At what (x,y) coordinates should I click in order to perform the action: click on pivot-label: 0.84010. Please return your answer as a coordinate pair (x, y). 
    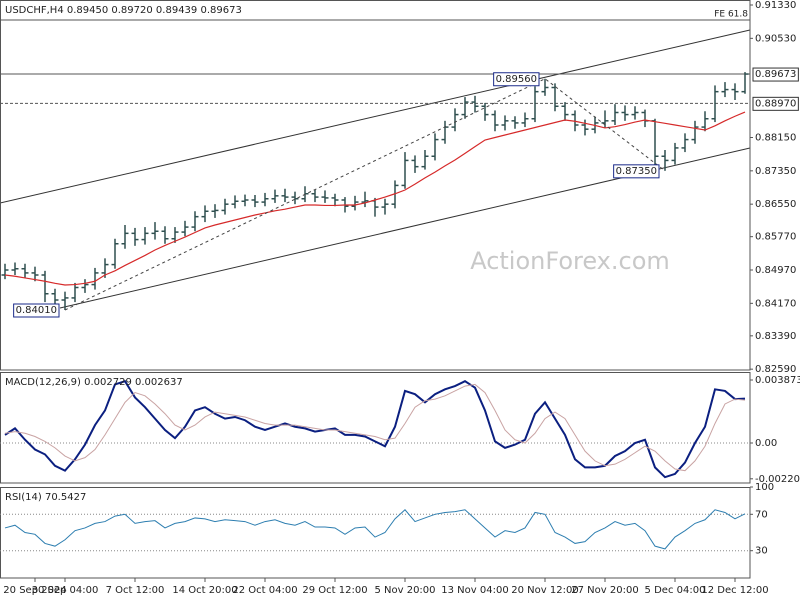
    Looking at the image, I should click on (36, 310).